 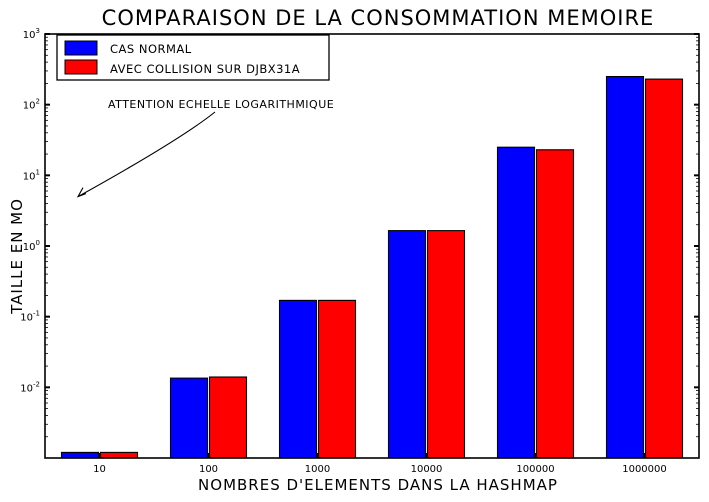 What do you see at coordinates (17, 256) in the screenshot?
I see `y-axis-label: TAILLE EN MO` at bounding box center [17, 256].